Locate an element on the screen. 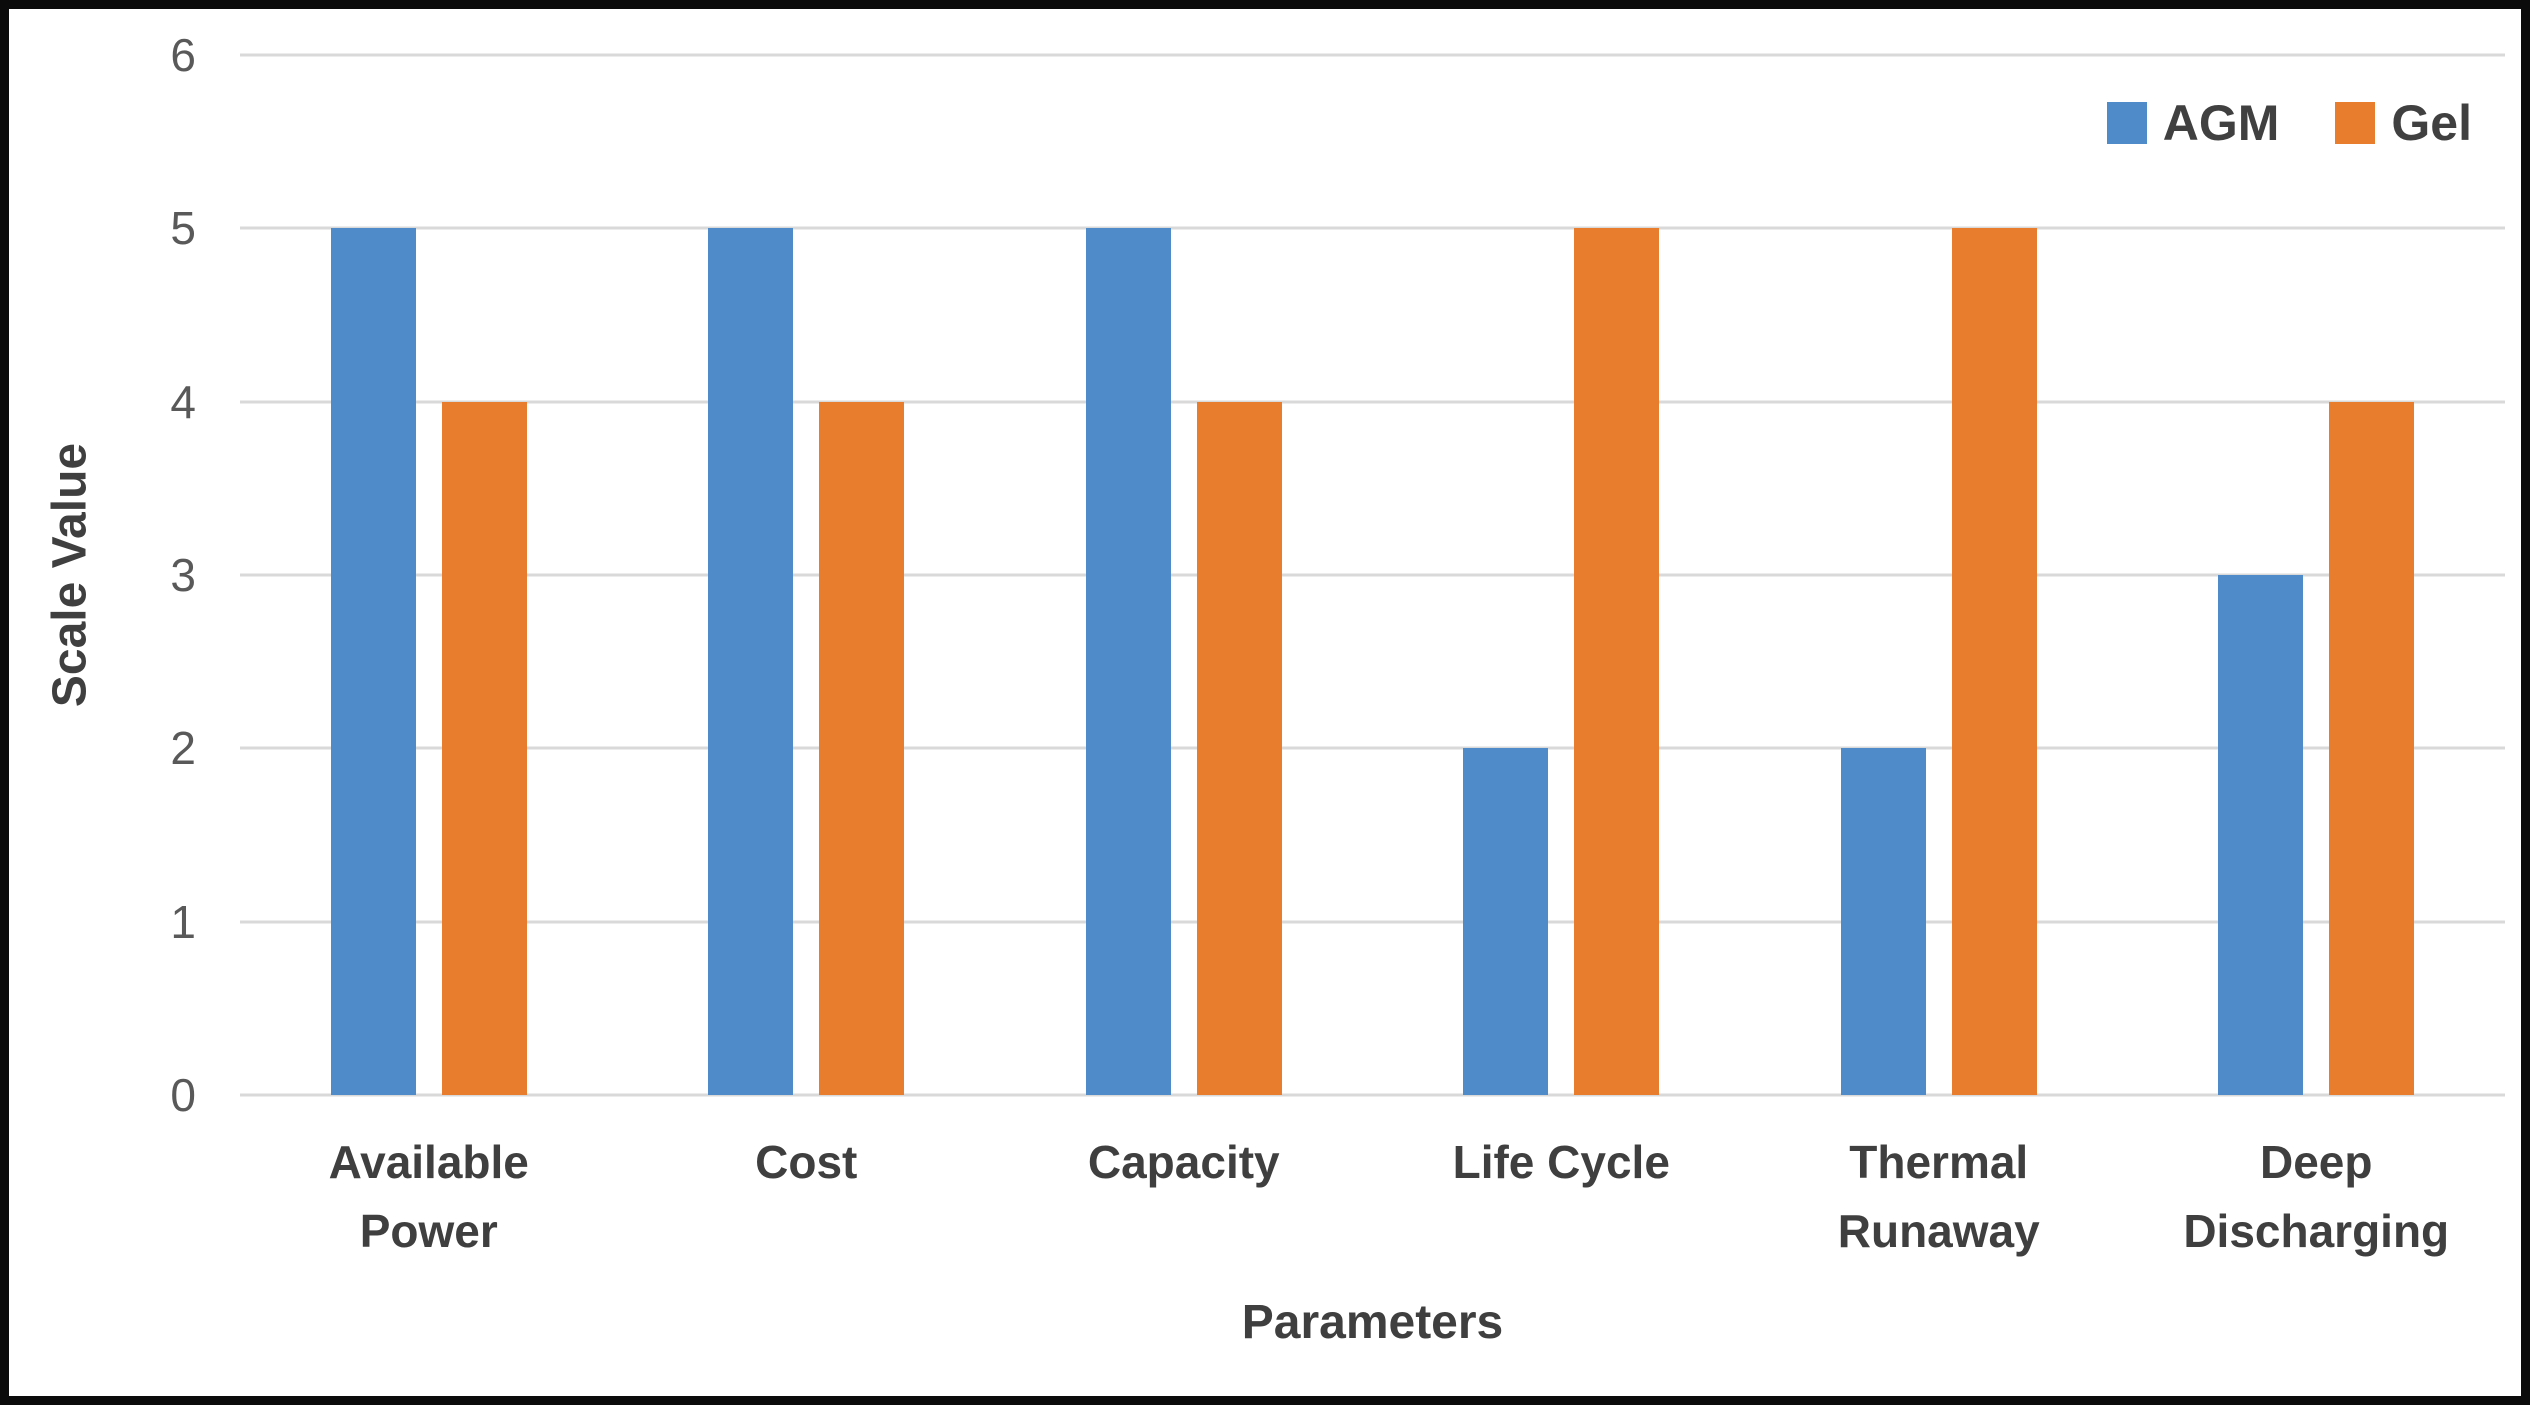 The width and height of the screenshot is (2530, 1405). category-cell-thermal-runaway: Thermal Runaway is located at coordinates (1939, 1197).